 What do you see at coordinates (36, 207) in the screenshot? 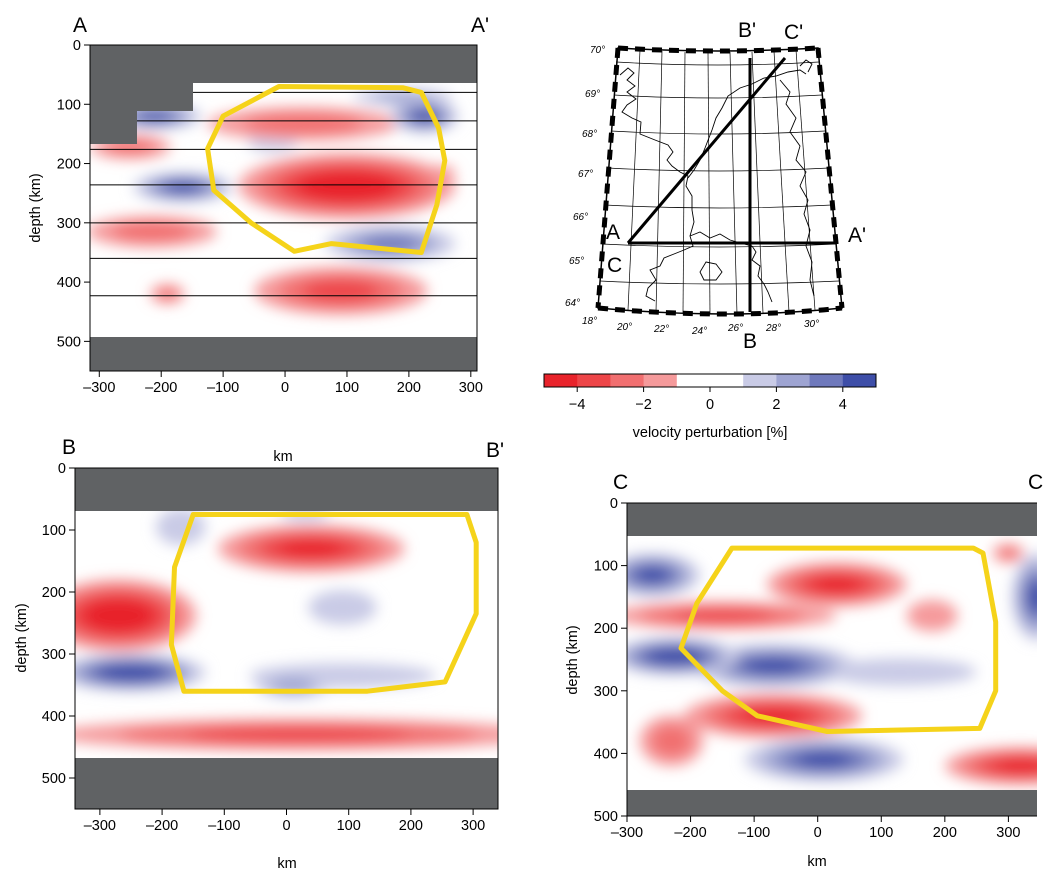
I see `panel-a-ylabel: depth (km)` at bounding box center [36, 207].